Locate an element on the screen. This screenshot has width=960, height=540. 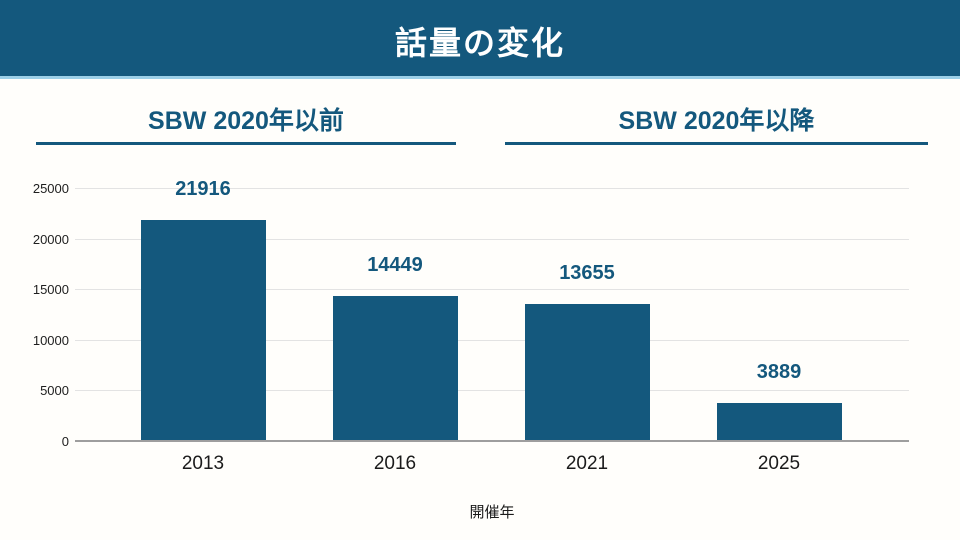
bar-slot: 3889 is located at coordinates (779, 401).